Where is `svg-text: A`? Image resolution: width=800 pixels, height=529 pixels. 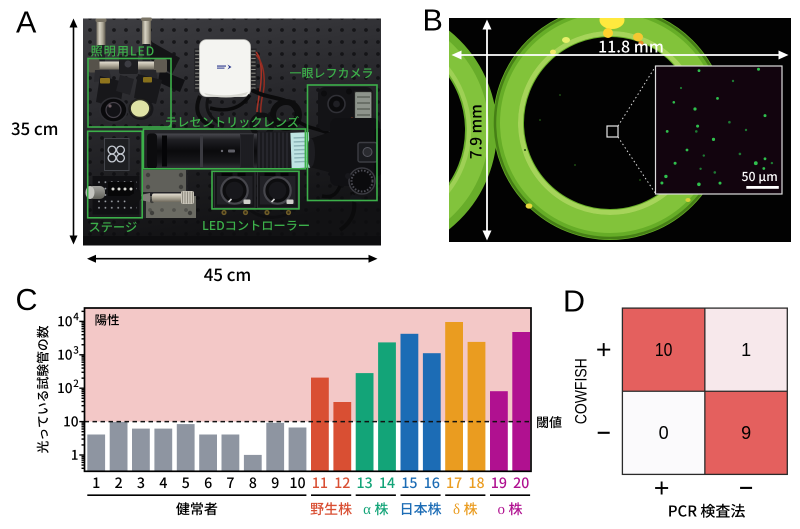
svg-text: A is located at coordinates (26, 23).